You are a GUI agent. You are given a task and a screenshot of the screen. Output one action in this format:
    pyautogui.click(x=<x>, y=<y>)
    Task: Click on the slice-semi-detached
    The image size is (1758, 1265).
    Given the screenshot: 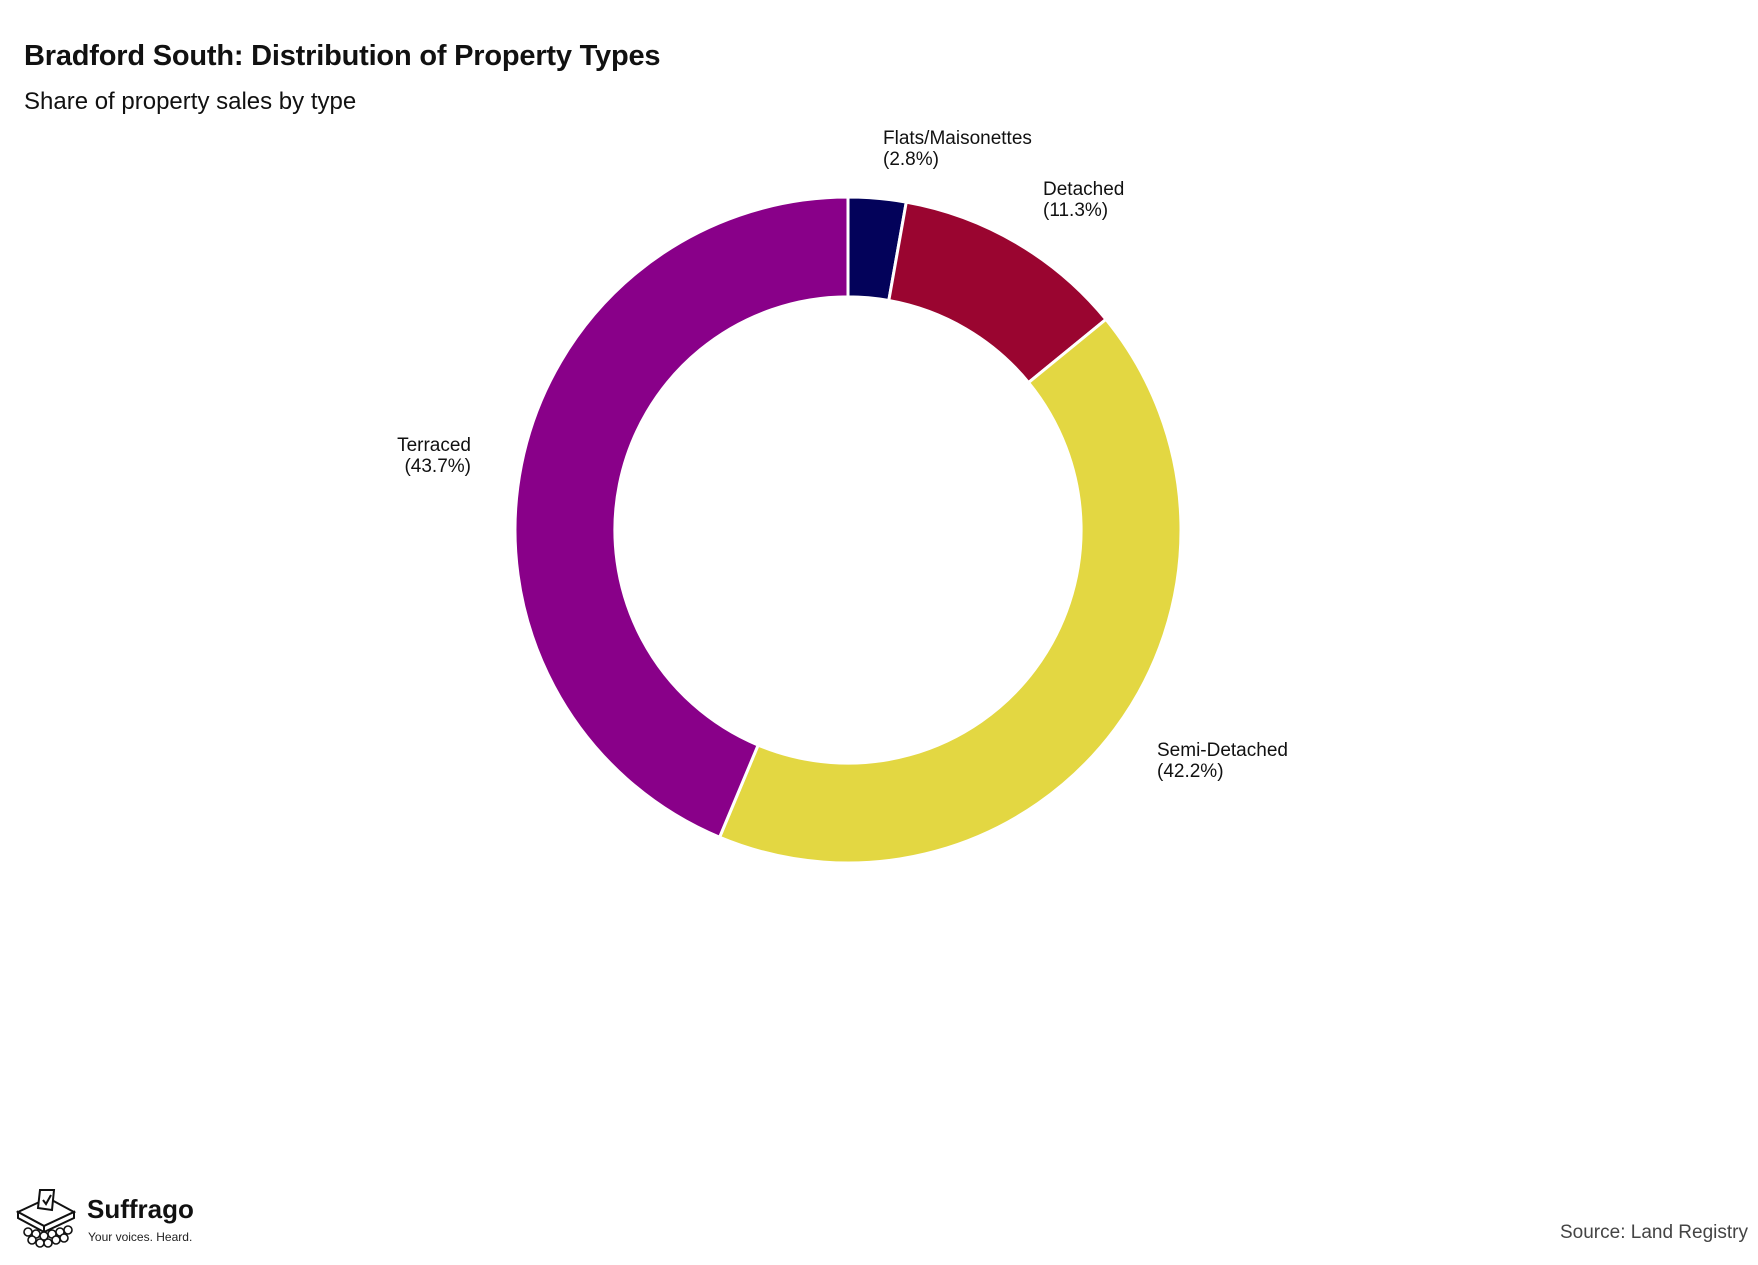 What is the action you would take?
    pyautogui.click(x=950, y=591)
    